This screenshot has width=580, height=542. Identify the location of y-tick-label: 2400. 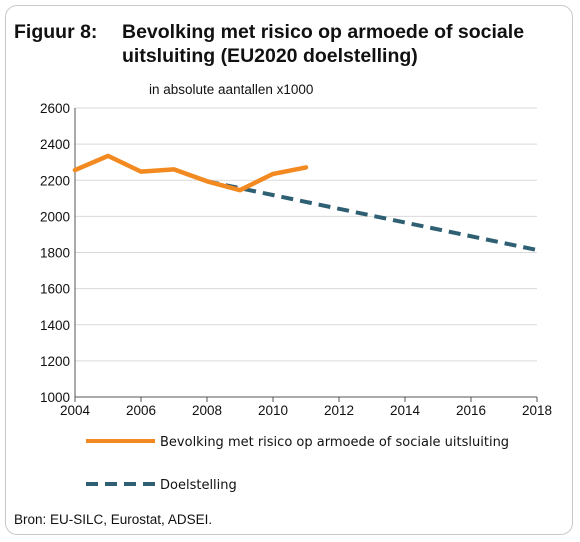
(55, 144).